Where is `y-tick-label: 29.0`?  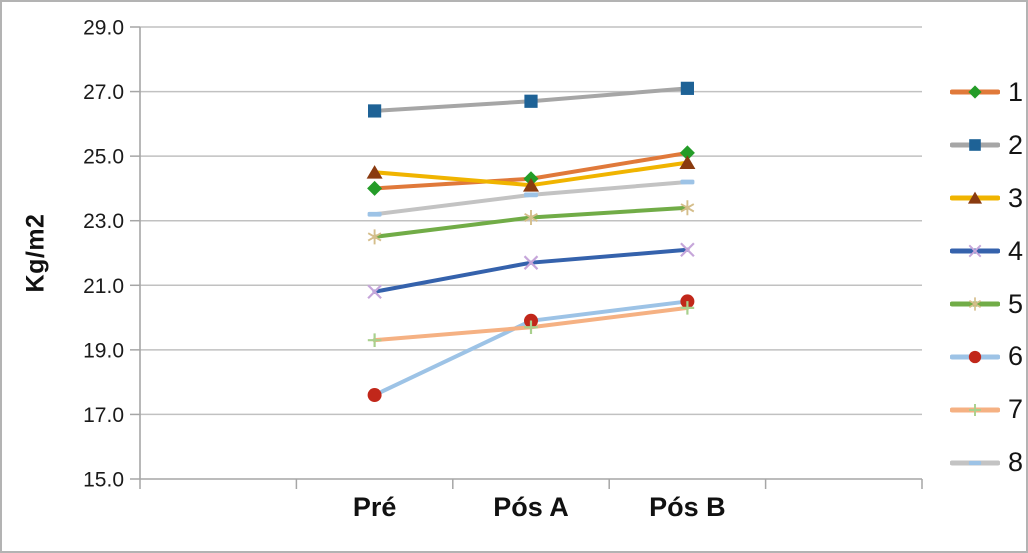
y-tick-label: 29.0 is located at coordinates (103, 28).